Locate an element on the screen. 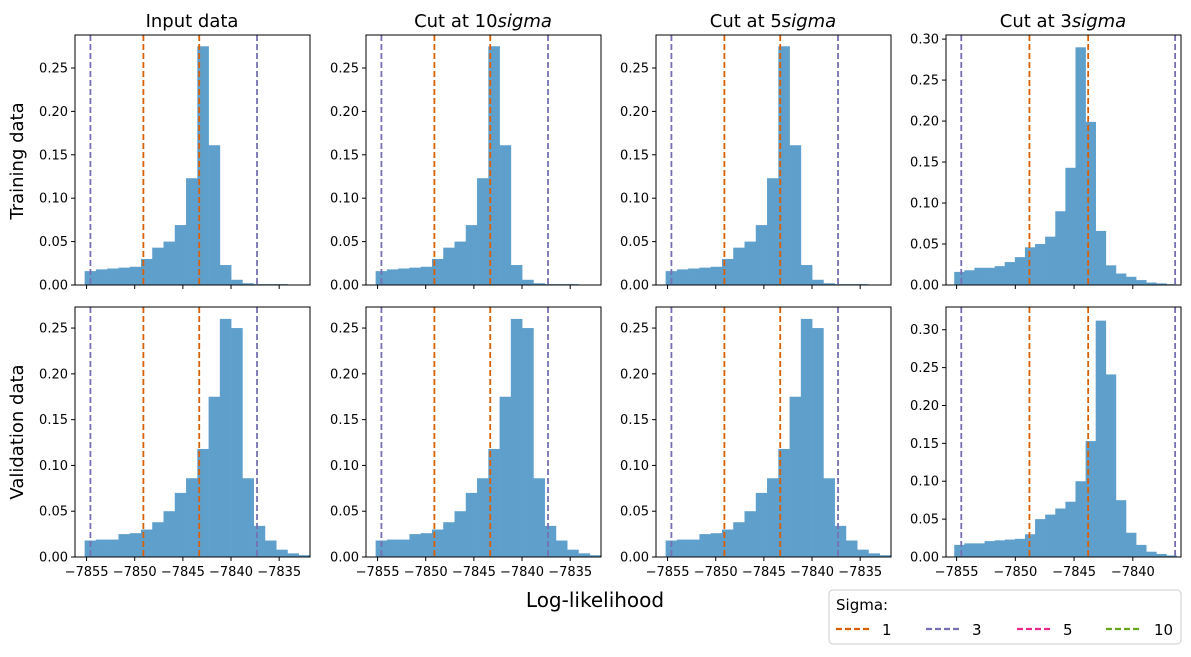  col-title-3: Cut at 3sigma is located at coordinates (1063, 21).